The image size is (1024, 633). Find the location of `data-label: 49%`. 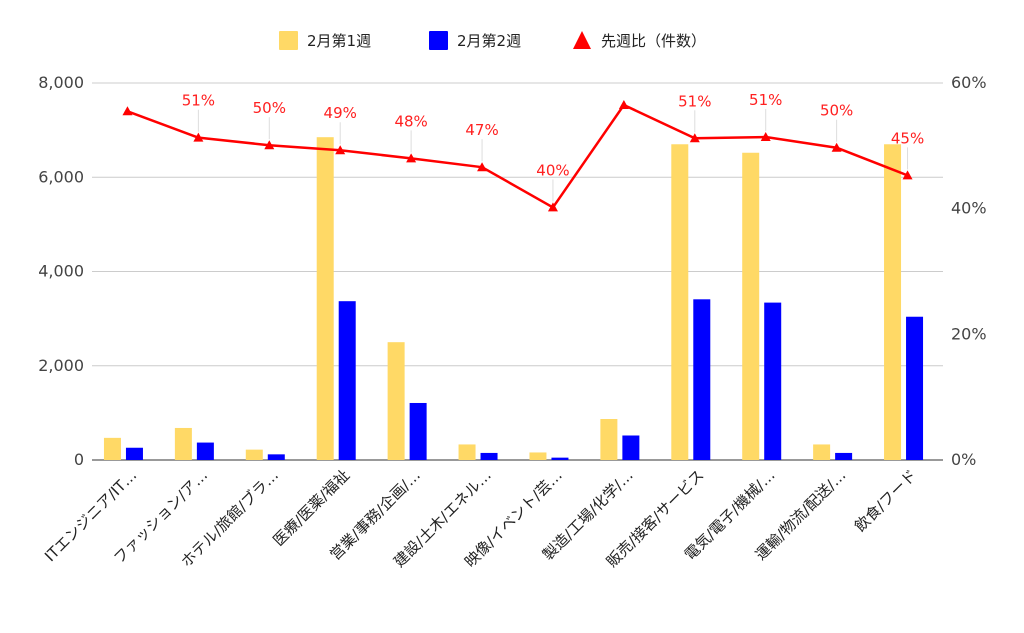

data-label: 49% is located at coordinates (340, 113).